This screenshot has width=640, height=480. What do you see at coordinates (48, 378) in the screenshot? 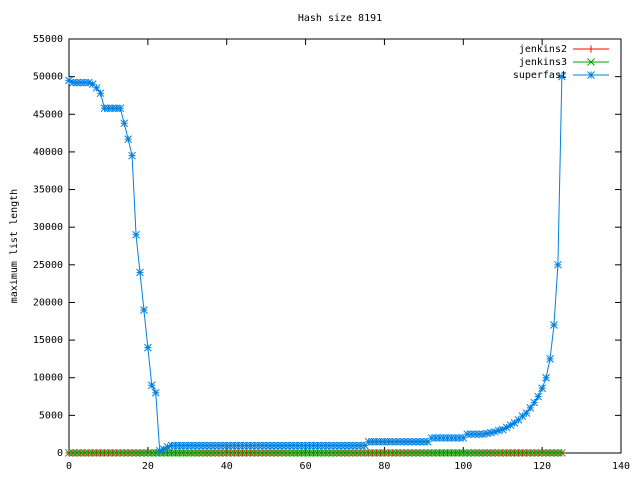
I see `y-tick-label: 10000` at bounding box center [48, 378].